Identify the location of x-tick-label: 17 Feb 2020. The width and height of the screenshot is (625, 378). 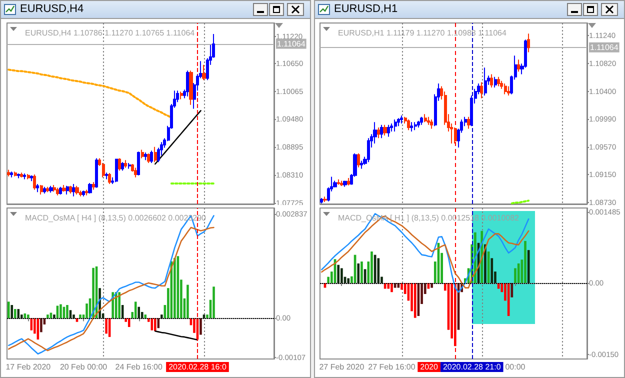
(29, 367).